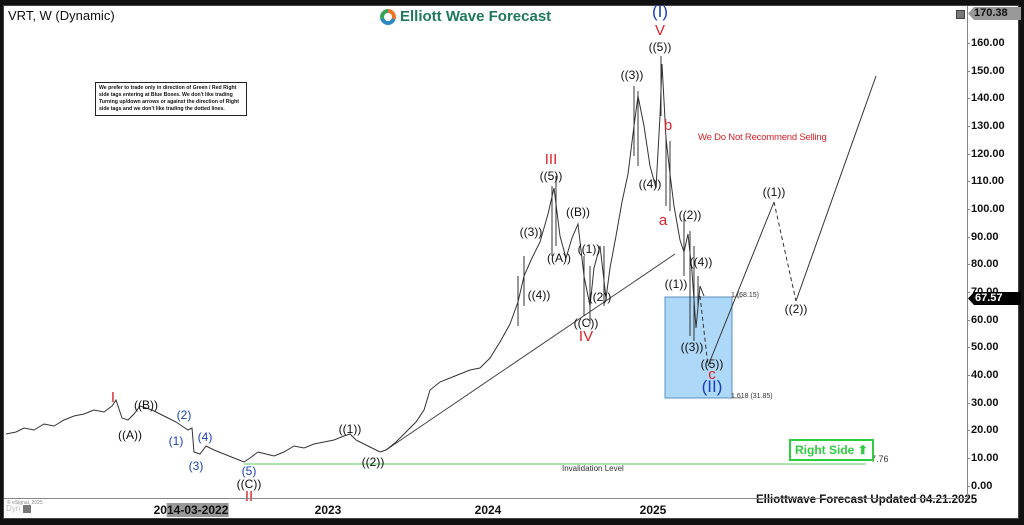  I want to click on wave-label-p5-III: ((5)), so click(551, 176).